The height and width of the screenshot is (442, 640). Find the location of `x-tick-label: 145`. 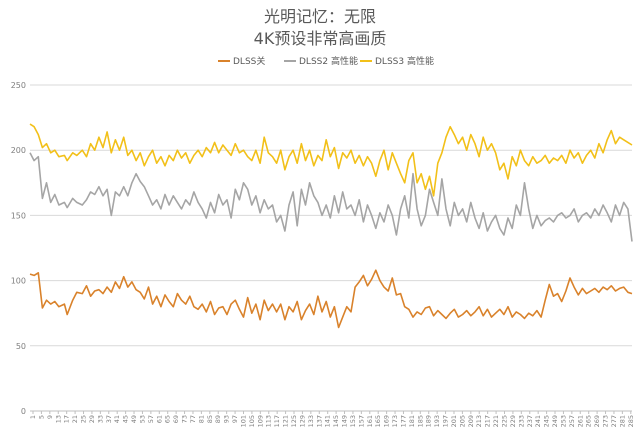

x-tick-label: 145 is located at coordinates (336, 421).